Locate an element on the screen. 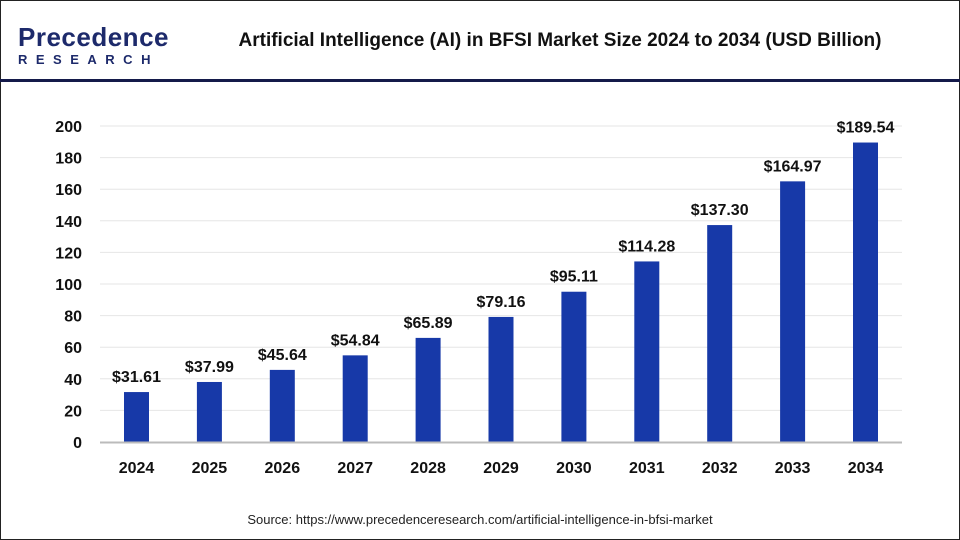  logo-line1: Precedence is located at coordinates (93, 37).